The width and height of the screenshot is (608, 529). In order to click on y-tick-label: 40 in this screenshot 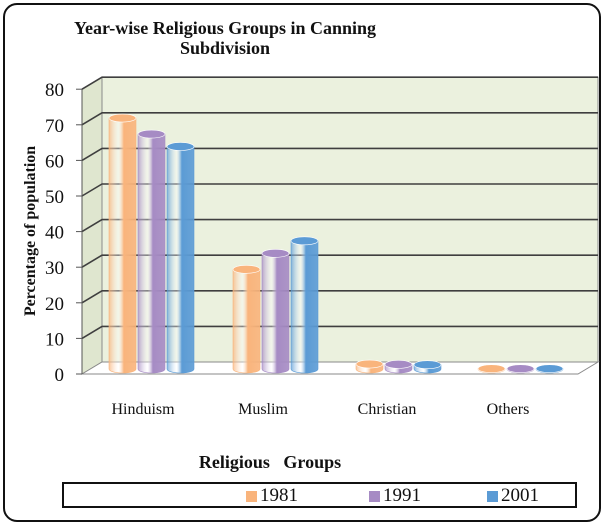, I will do `click(54, 233)`.